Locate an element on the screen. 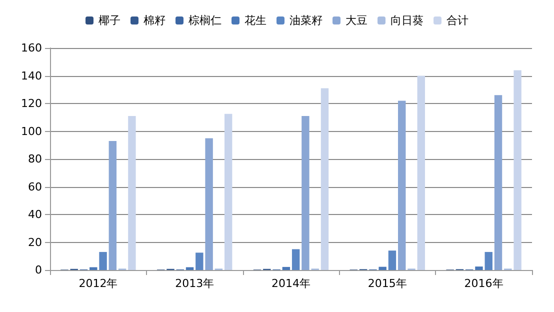 The width and height of the screenshot is (554, 312). y-tick-label: 60 is located at coordinates (35, 187).